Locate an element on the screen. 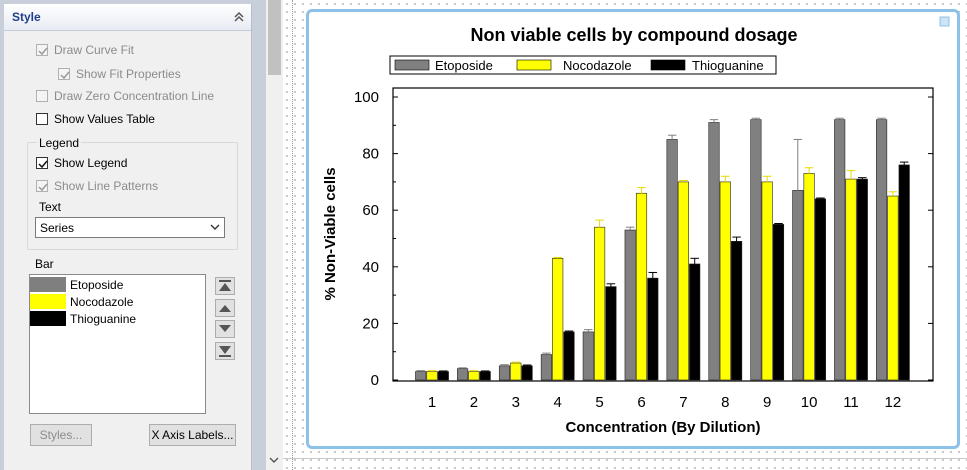  bar-list-item-thioguanine: Thioguanine is located at coordinates (83, 318).